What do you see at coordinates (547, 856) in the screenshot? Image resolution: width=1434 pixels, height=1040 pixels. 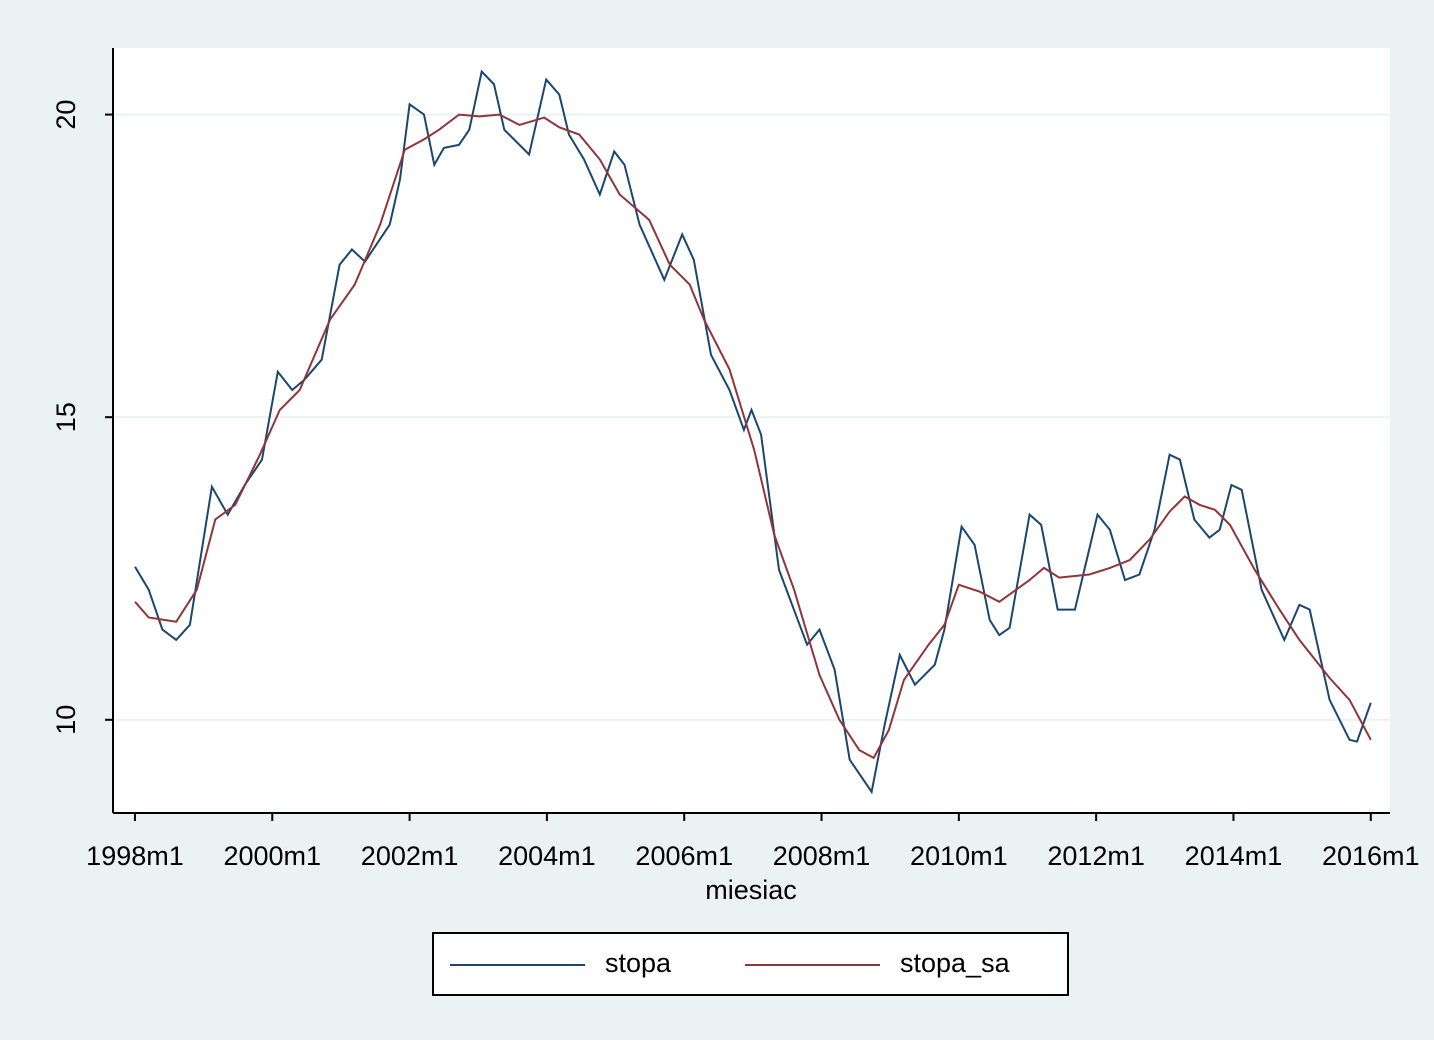 I see `x-tick-label: 2004m1` at bounding box center [547, 856].